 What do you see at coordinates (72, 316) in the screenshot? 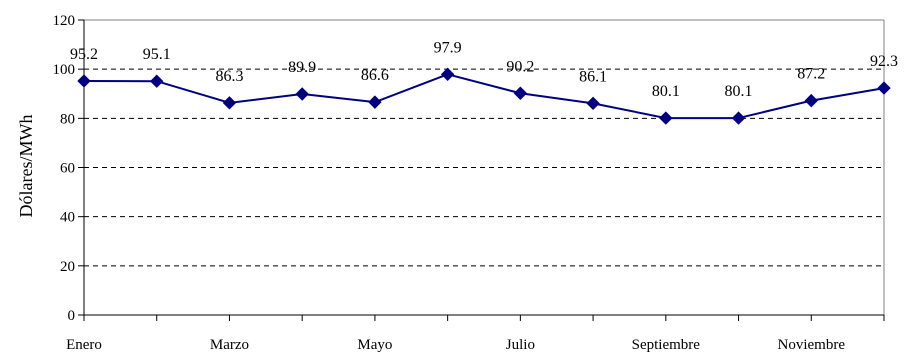
I see `y-tick-label-0: 0` at bounding box center [72, 316].